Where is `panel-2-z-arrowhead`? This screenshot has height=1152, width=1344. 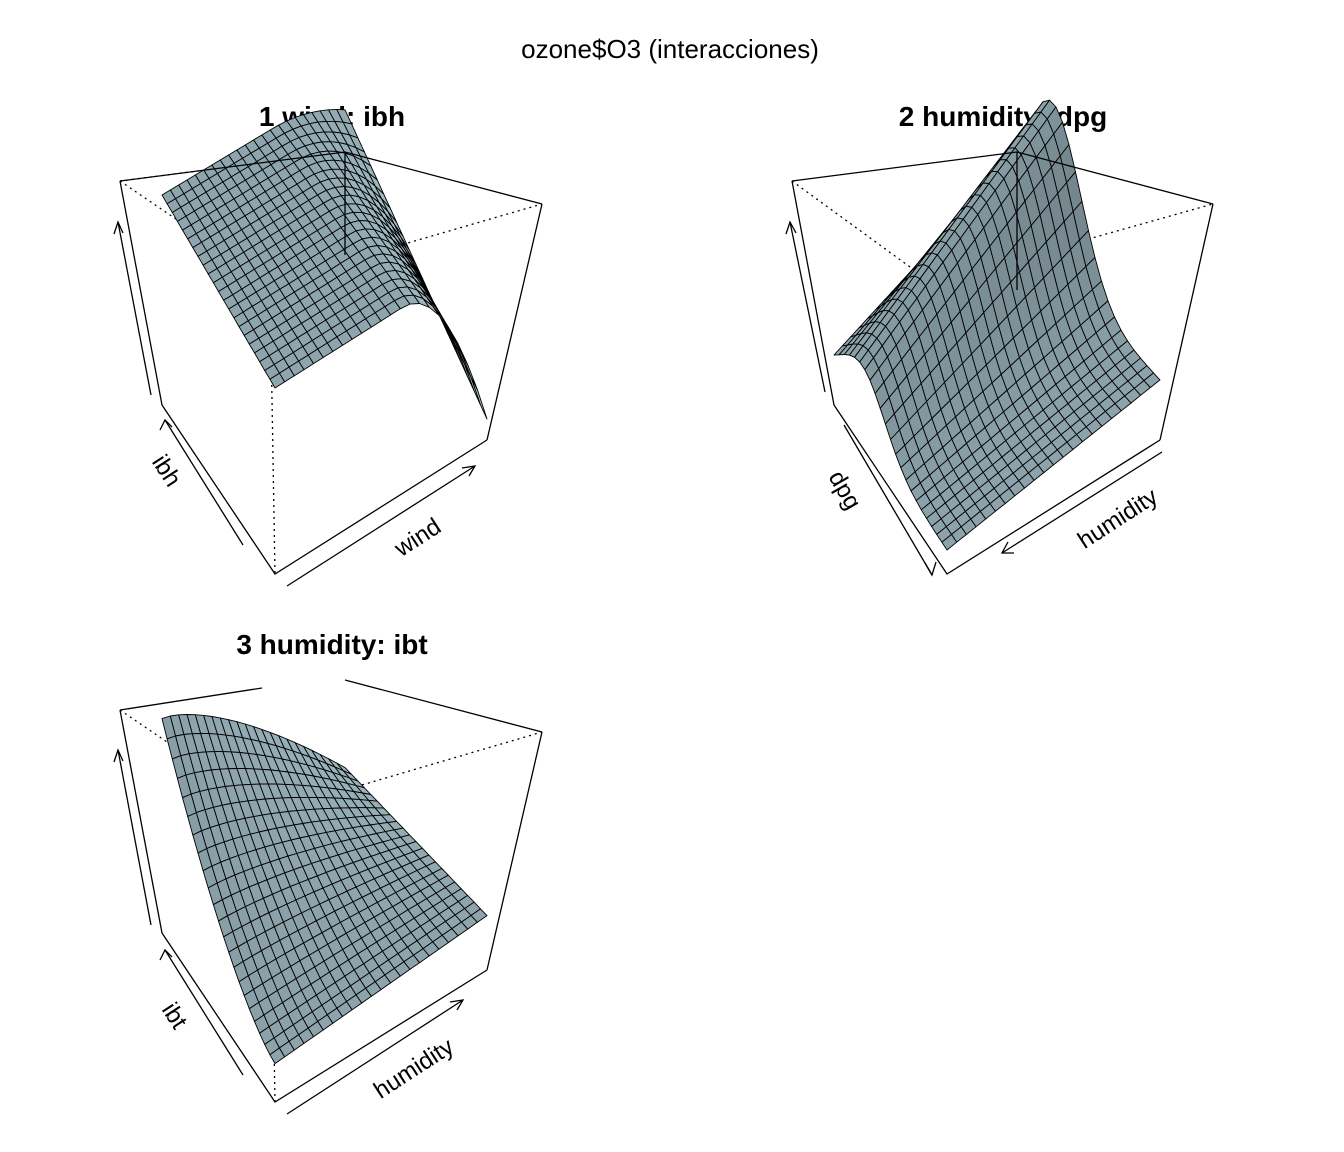
panel-2-z-arrowhead is located at coordinates (791, 227).